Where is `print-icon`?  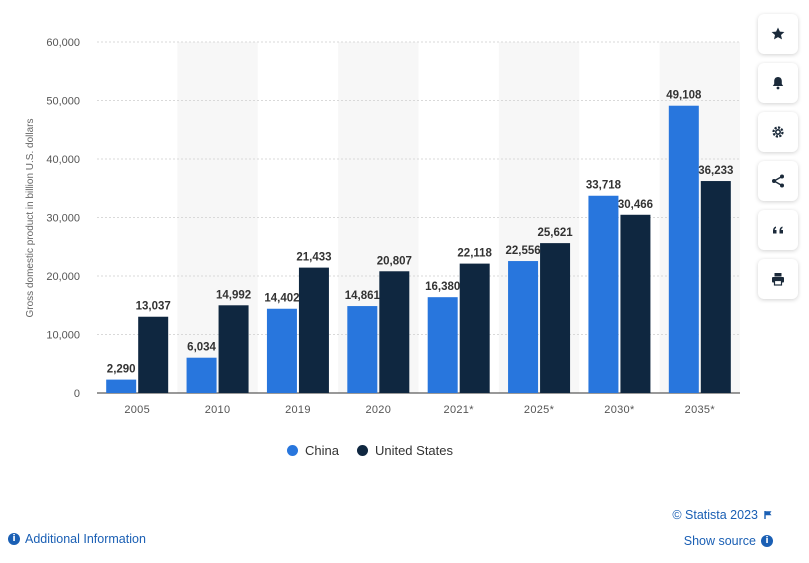 print-icon is located at coordinates (778, 279).